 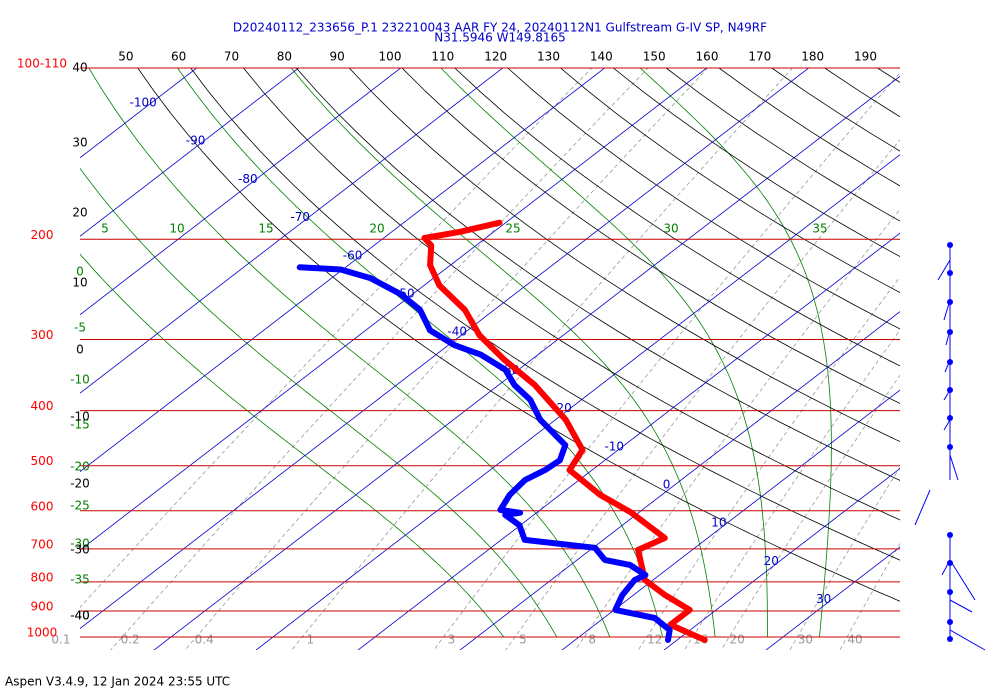 I want to click on isotherm-label: -100, so click(x=143, y=103).